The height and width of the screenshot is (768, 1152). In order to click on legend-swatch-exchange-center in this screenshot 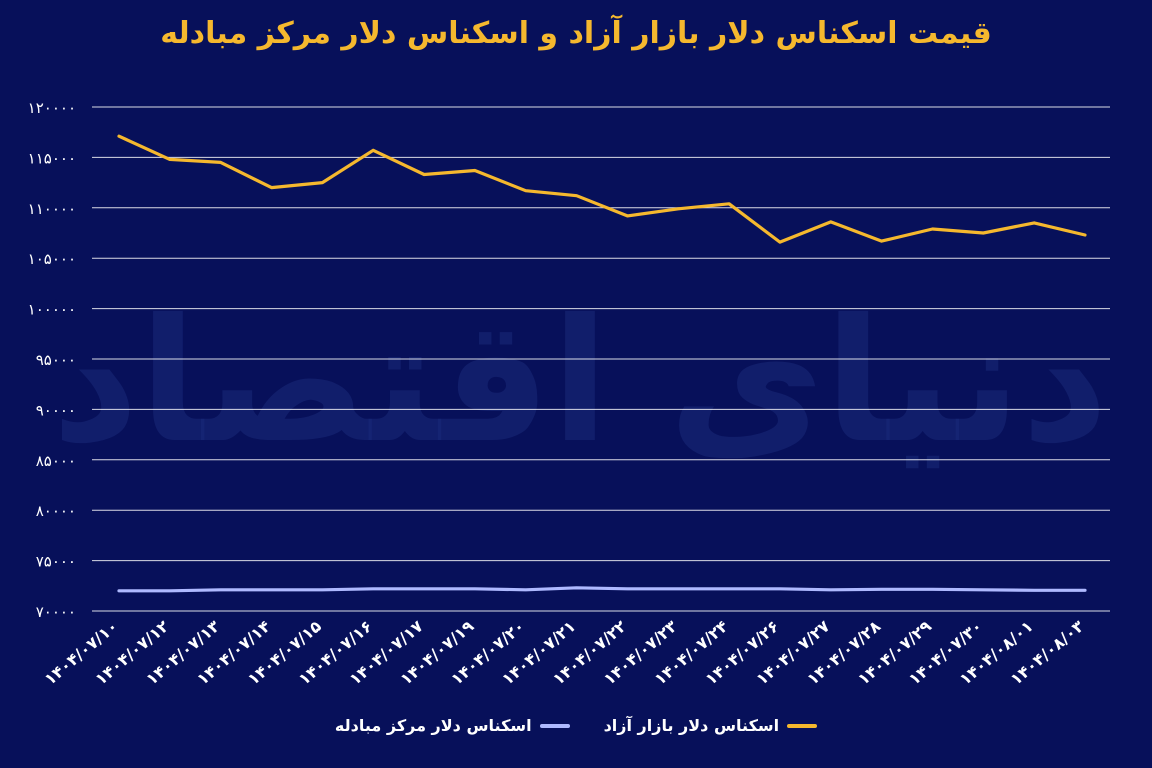, I will do `click(554, 725)`.